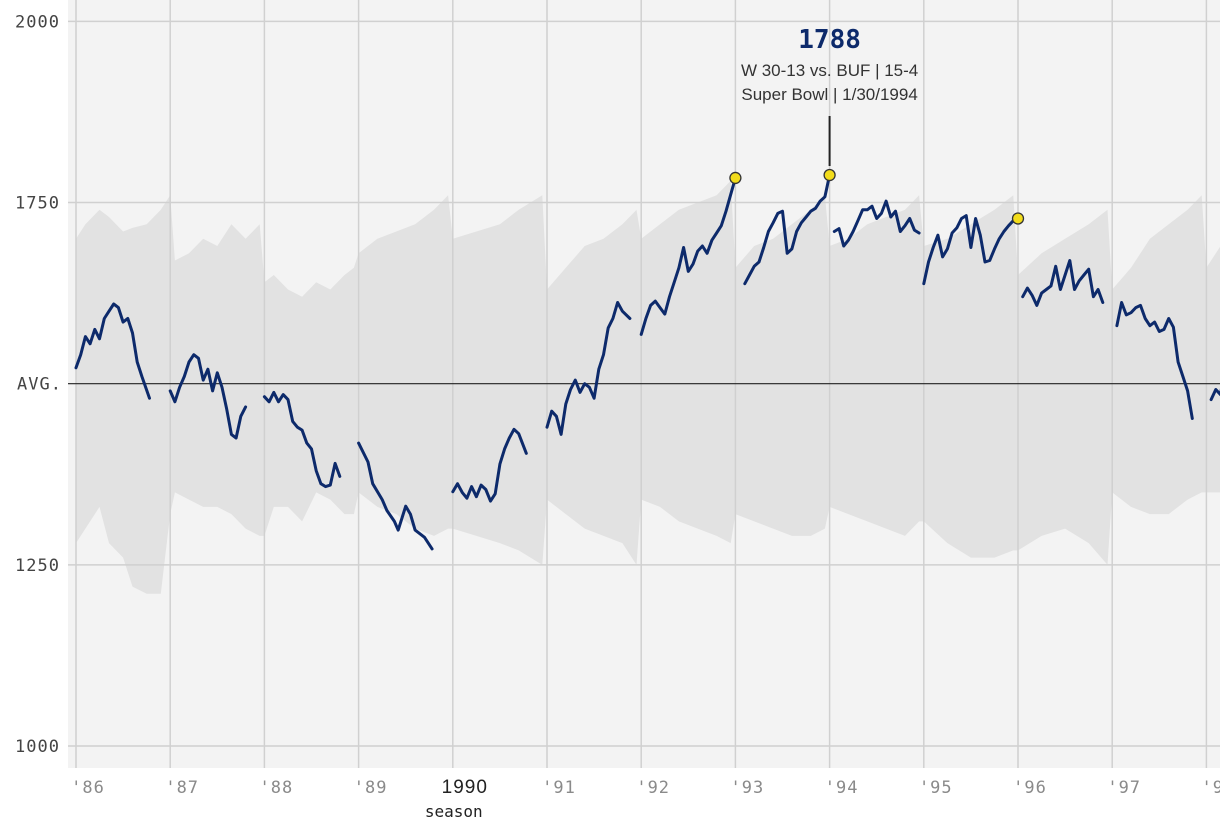  I want to click on x-tick-label: '91, so click(559, 788).